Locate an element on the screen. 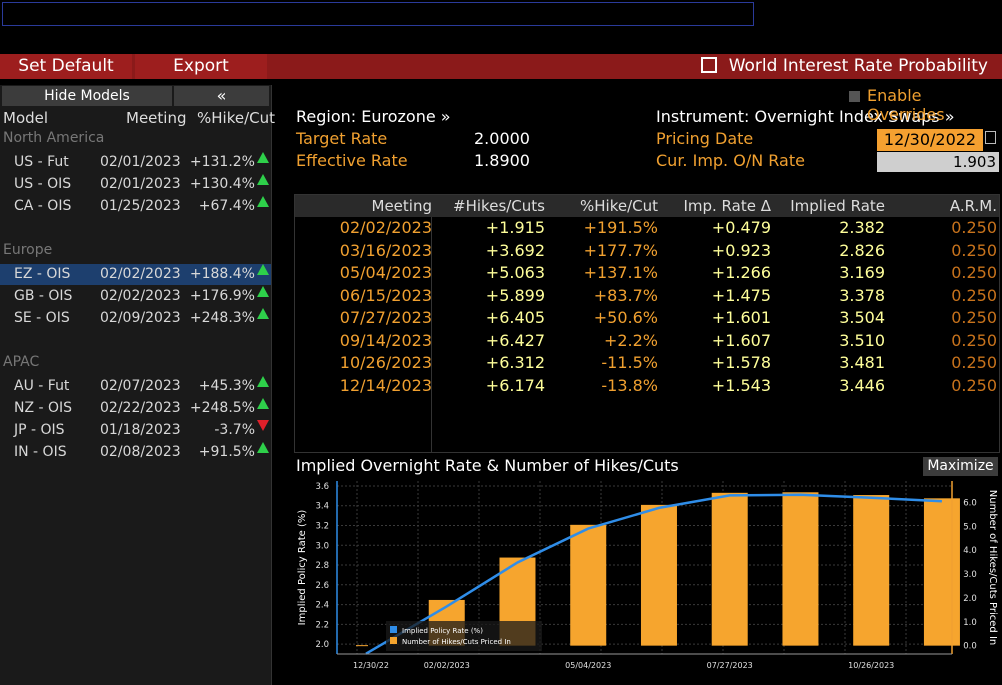  meeting-date: 02/02/2023 is located at coordinates (140, 274).